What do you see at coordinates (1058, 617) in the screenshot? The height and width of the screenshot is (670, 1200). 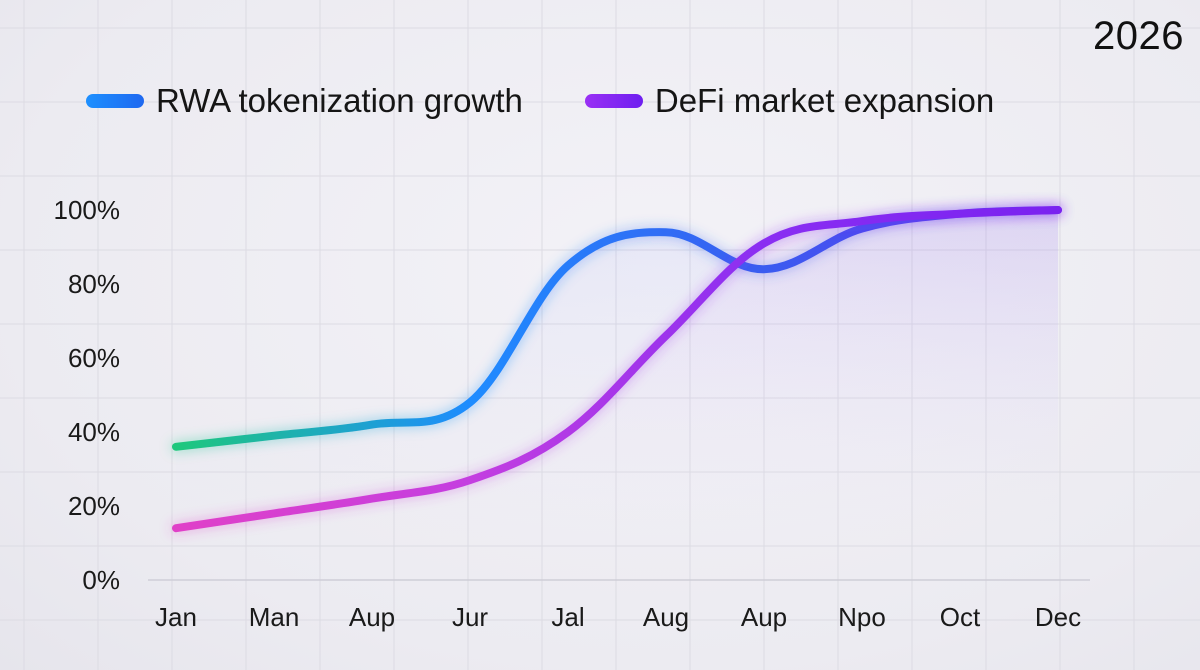 I see `x-tick-label: Dec` at bounding box center [1058, 617].